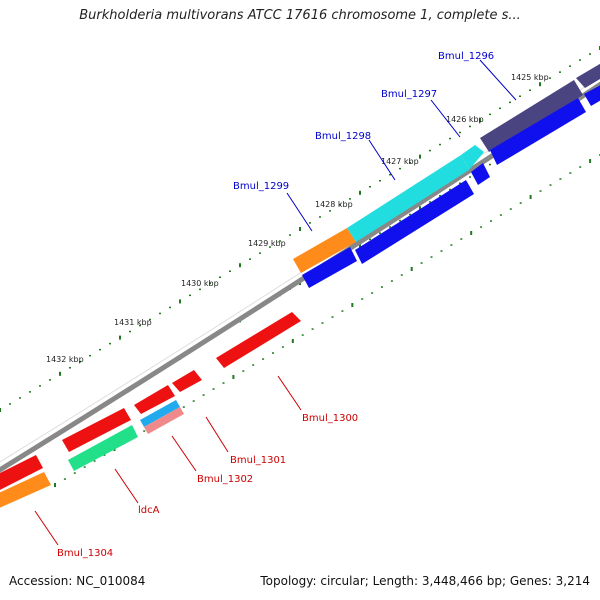  Describe the element at coordinates (538, 131) in the screenshot. I see `gene-bmul-1297-c` at that location.